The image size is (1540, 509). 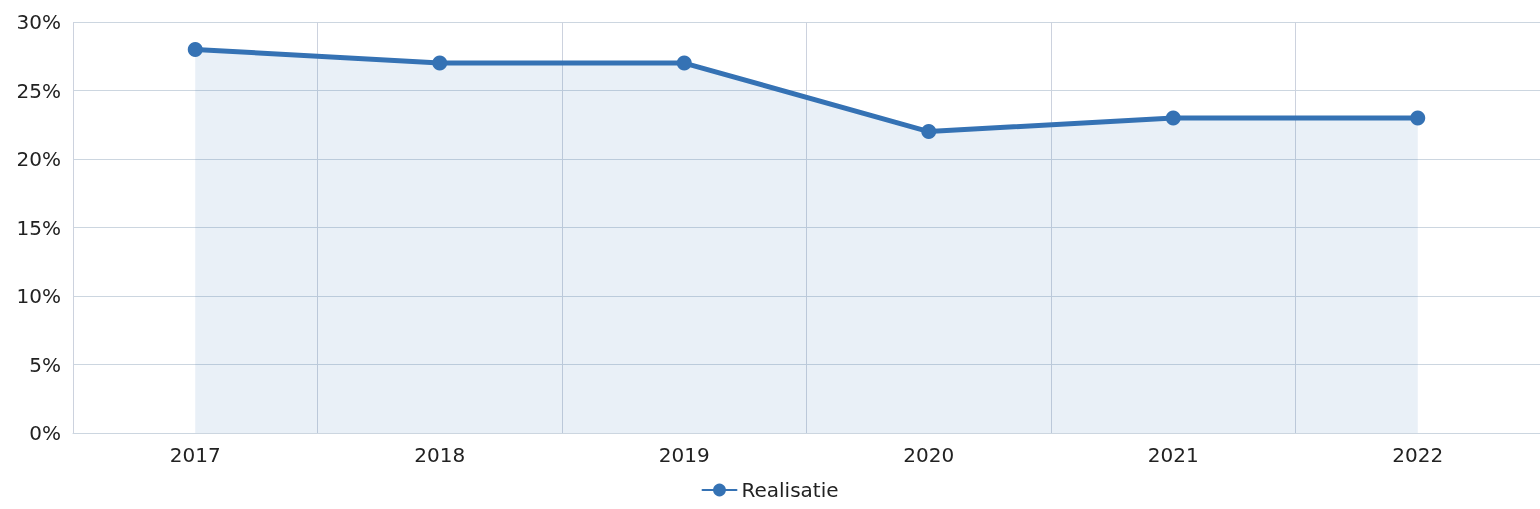 What do you see at coordinates (38, 227) in the screenshot?
I see `y-tick-label: 15%` at bounding box center [38, 227].